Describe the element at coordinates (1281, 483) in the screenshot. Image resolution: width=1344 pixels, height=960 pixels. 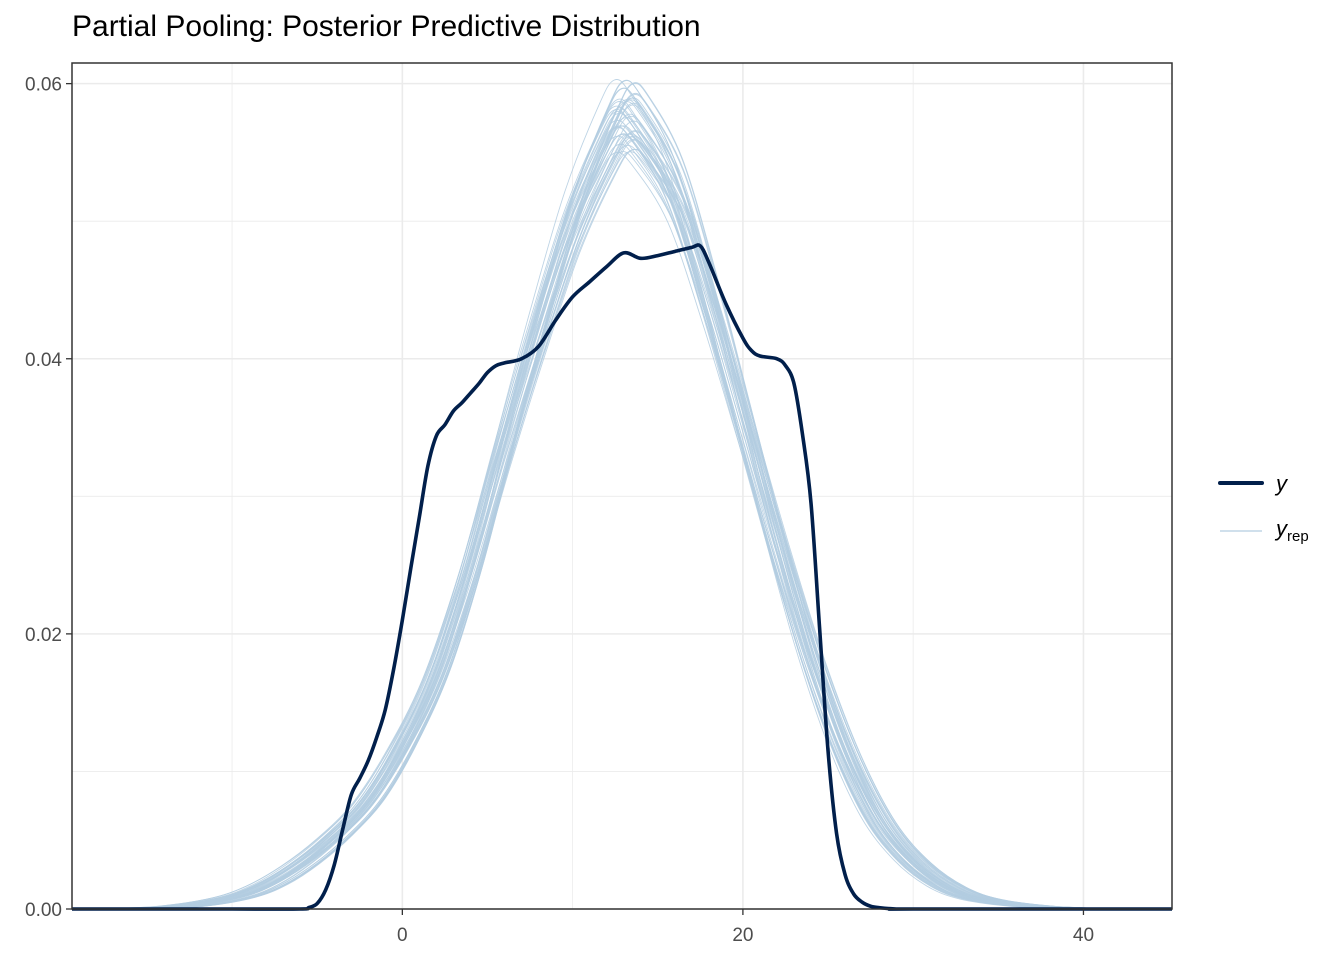
I see `legend-label-y: y` at that location.